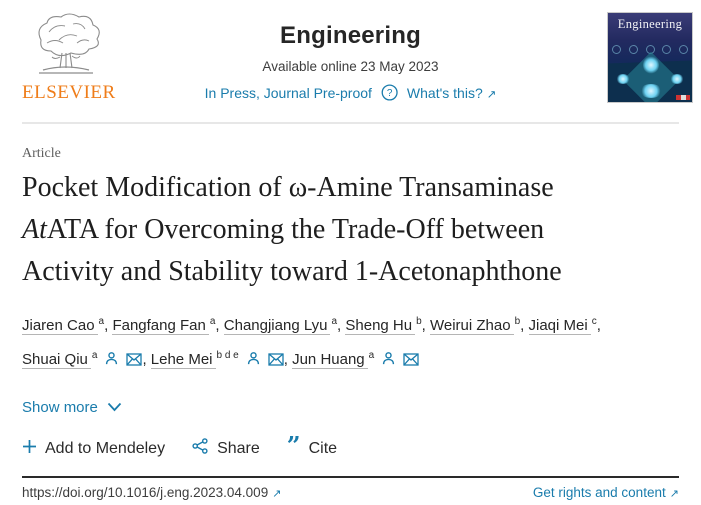 The height and width of the screenshot is (505, 701). What do you see at coordinates (29, 449) in the screenshot?
I see `plus-icon` at bounding box center [29, 449].